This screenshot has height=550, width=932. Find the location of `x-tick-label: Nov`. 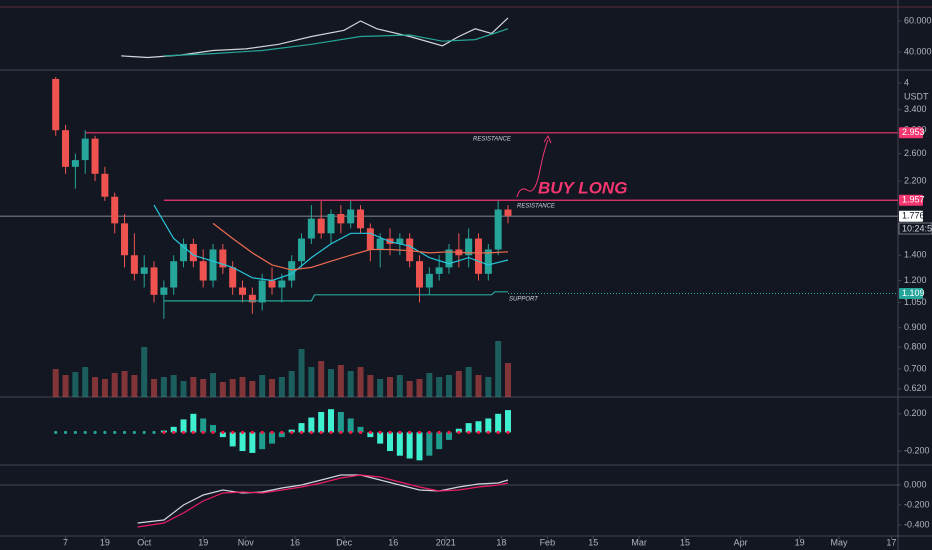

x-tick-label: Nov is located at coordinates (246, 542).